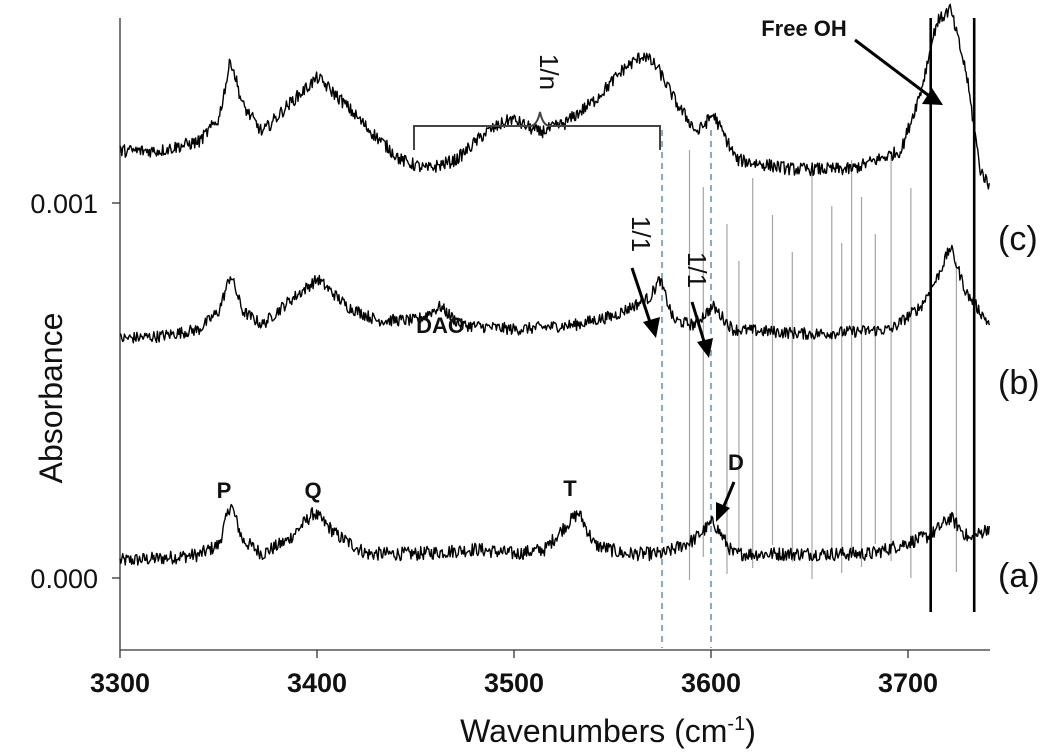  I want to click on x-axis-title: Wavenumbers (cm-1), so click(608, 731).